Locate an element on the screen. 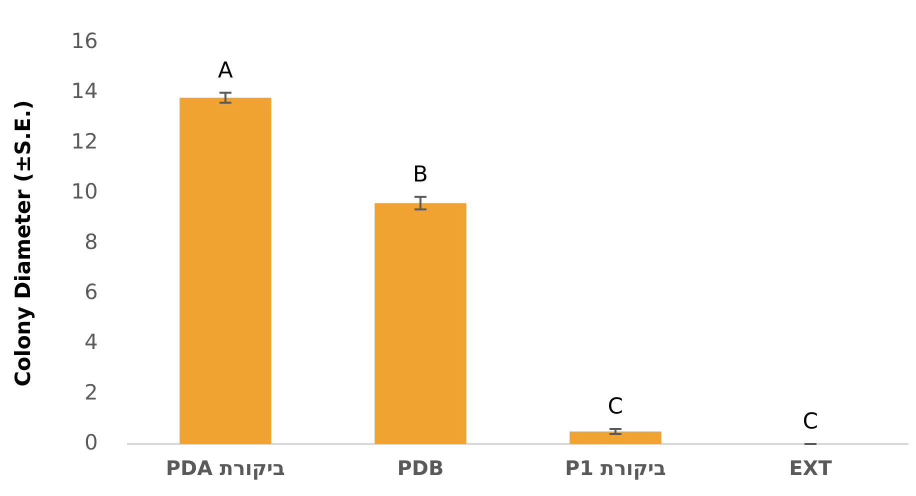 The height and width of the screenshot is (496, 916). y-tick-label: 2 is located at coordinates (91, 392).